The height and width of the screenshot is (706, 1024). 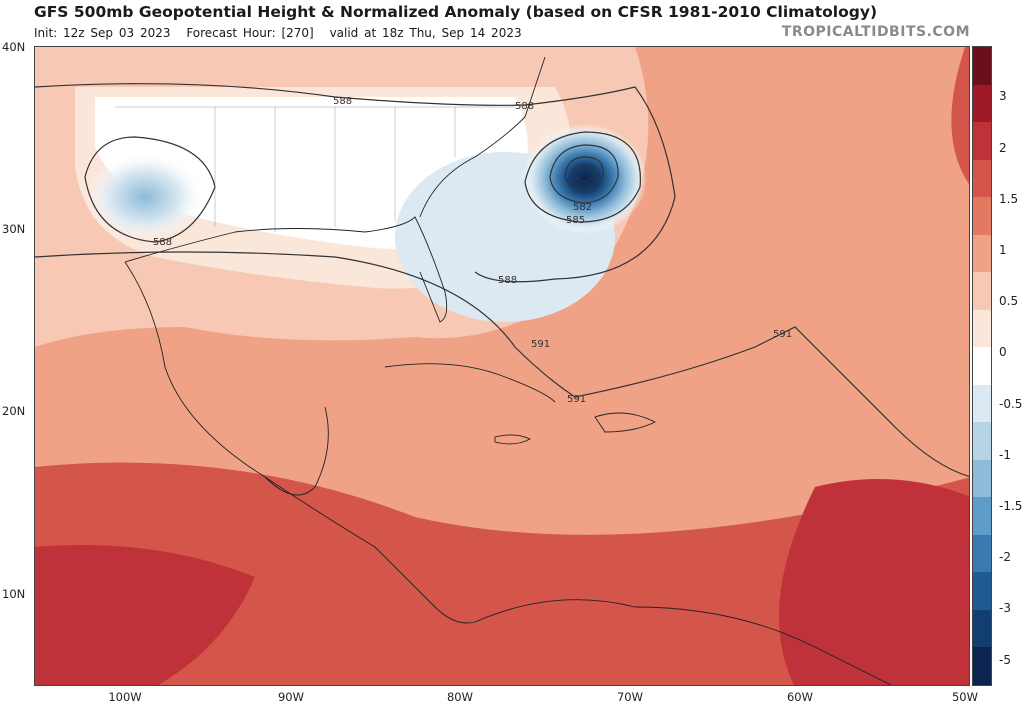 I want to click on anomaly-atlantic-se, so click(x=873, y=582).